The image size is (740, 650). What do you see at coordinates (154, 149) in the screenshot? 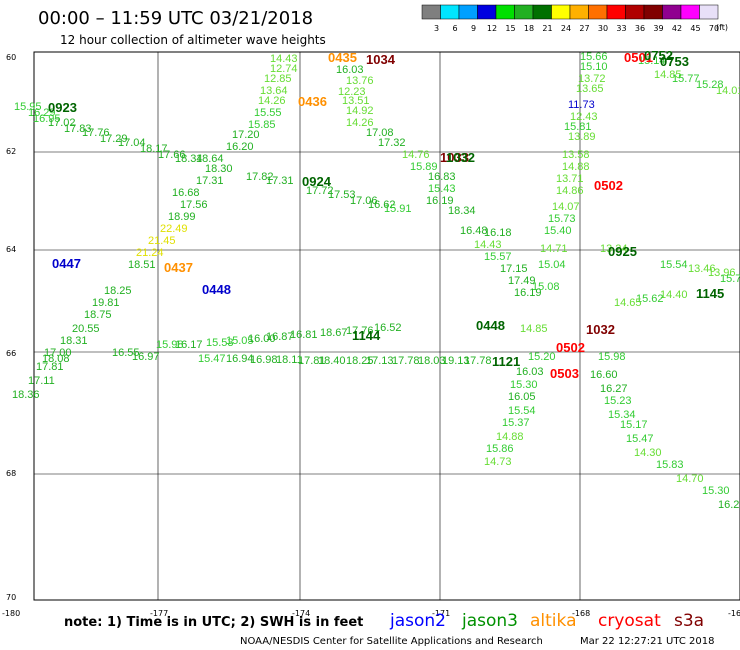
I see `wave-height-value: 18.17` at bounding box center [154, 149].